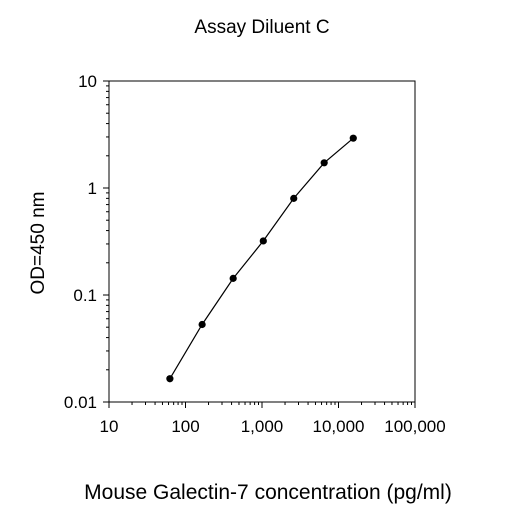 The height and width of the screenshot is (517, 513). I want to click on x-tick-label: 10,000, so click(339, 426).